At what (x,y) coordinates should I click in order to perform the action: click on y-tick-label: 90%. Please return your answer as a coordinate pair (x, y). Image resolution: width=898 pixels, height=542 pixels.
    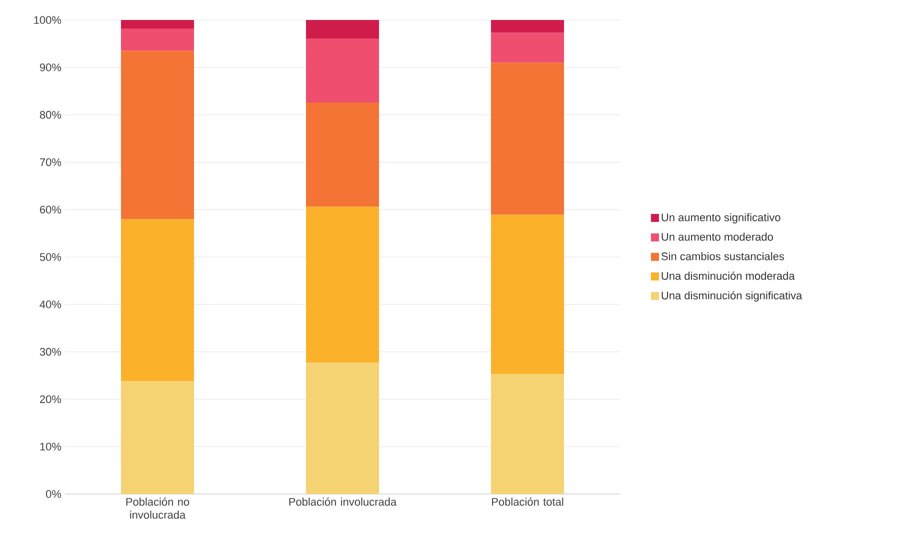
    Looking at the image, I should click on (51, 68).